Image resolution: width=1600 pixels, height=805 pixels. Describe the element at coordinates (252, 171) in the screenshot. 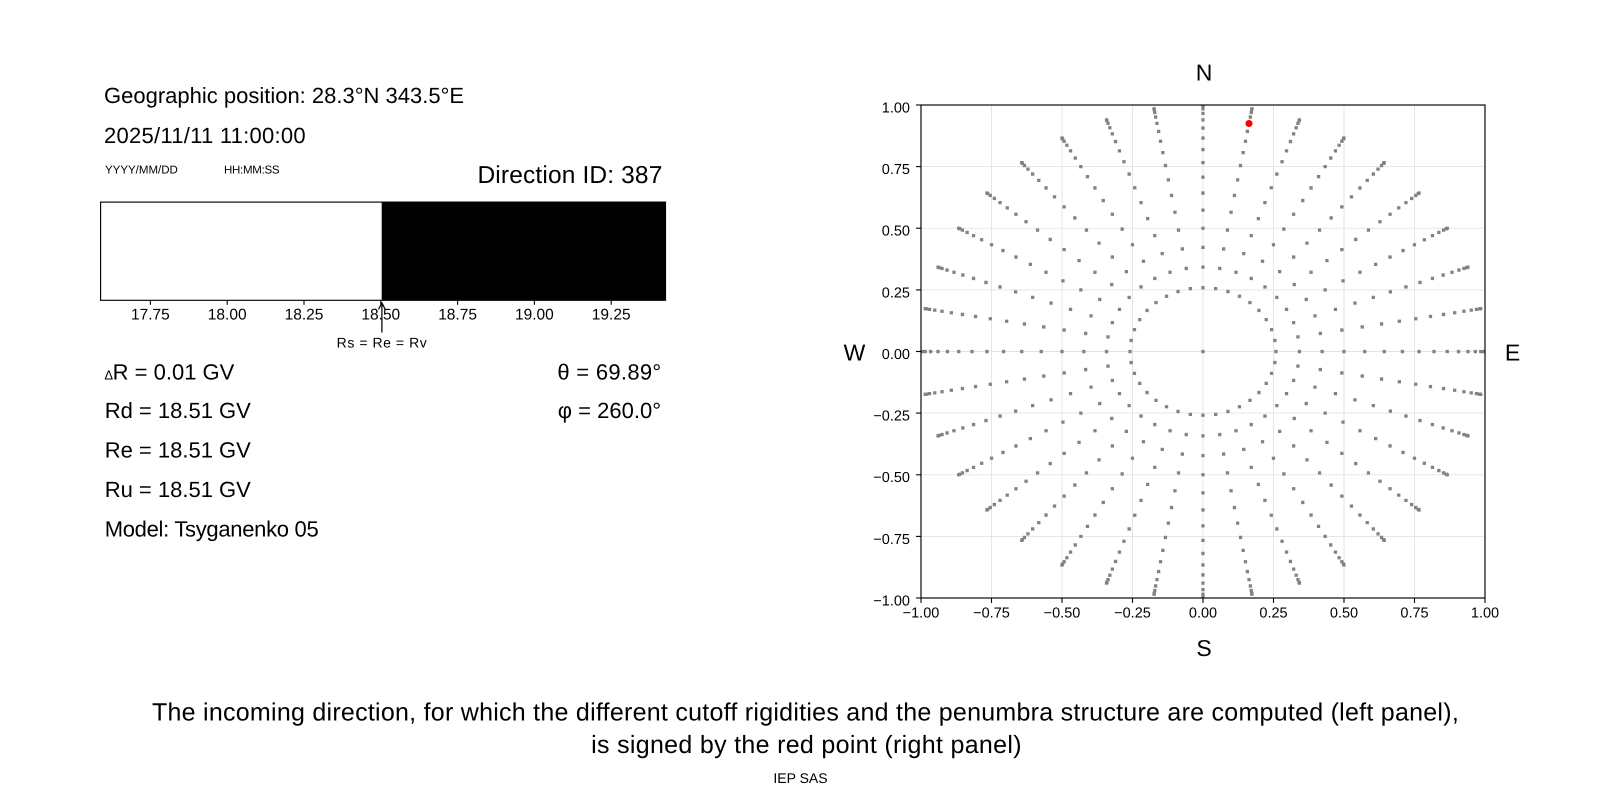

I see `svg-text: HH:MM:SS` at that location.